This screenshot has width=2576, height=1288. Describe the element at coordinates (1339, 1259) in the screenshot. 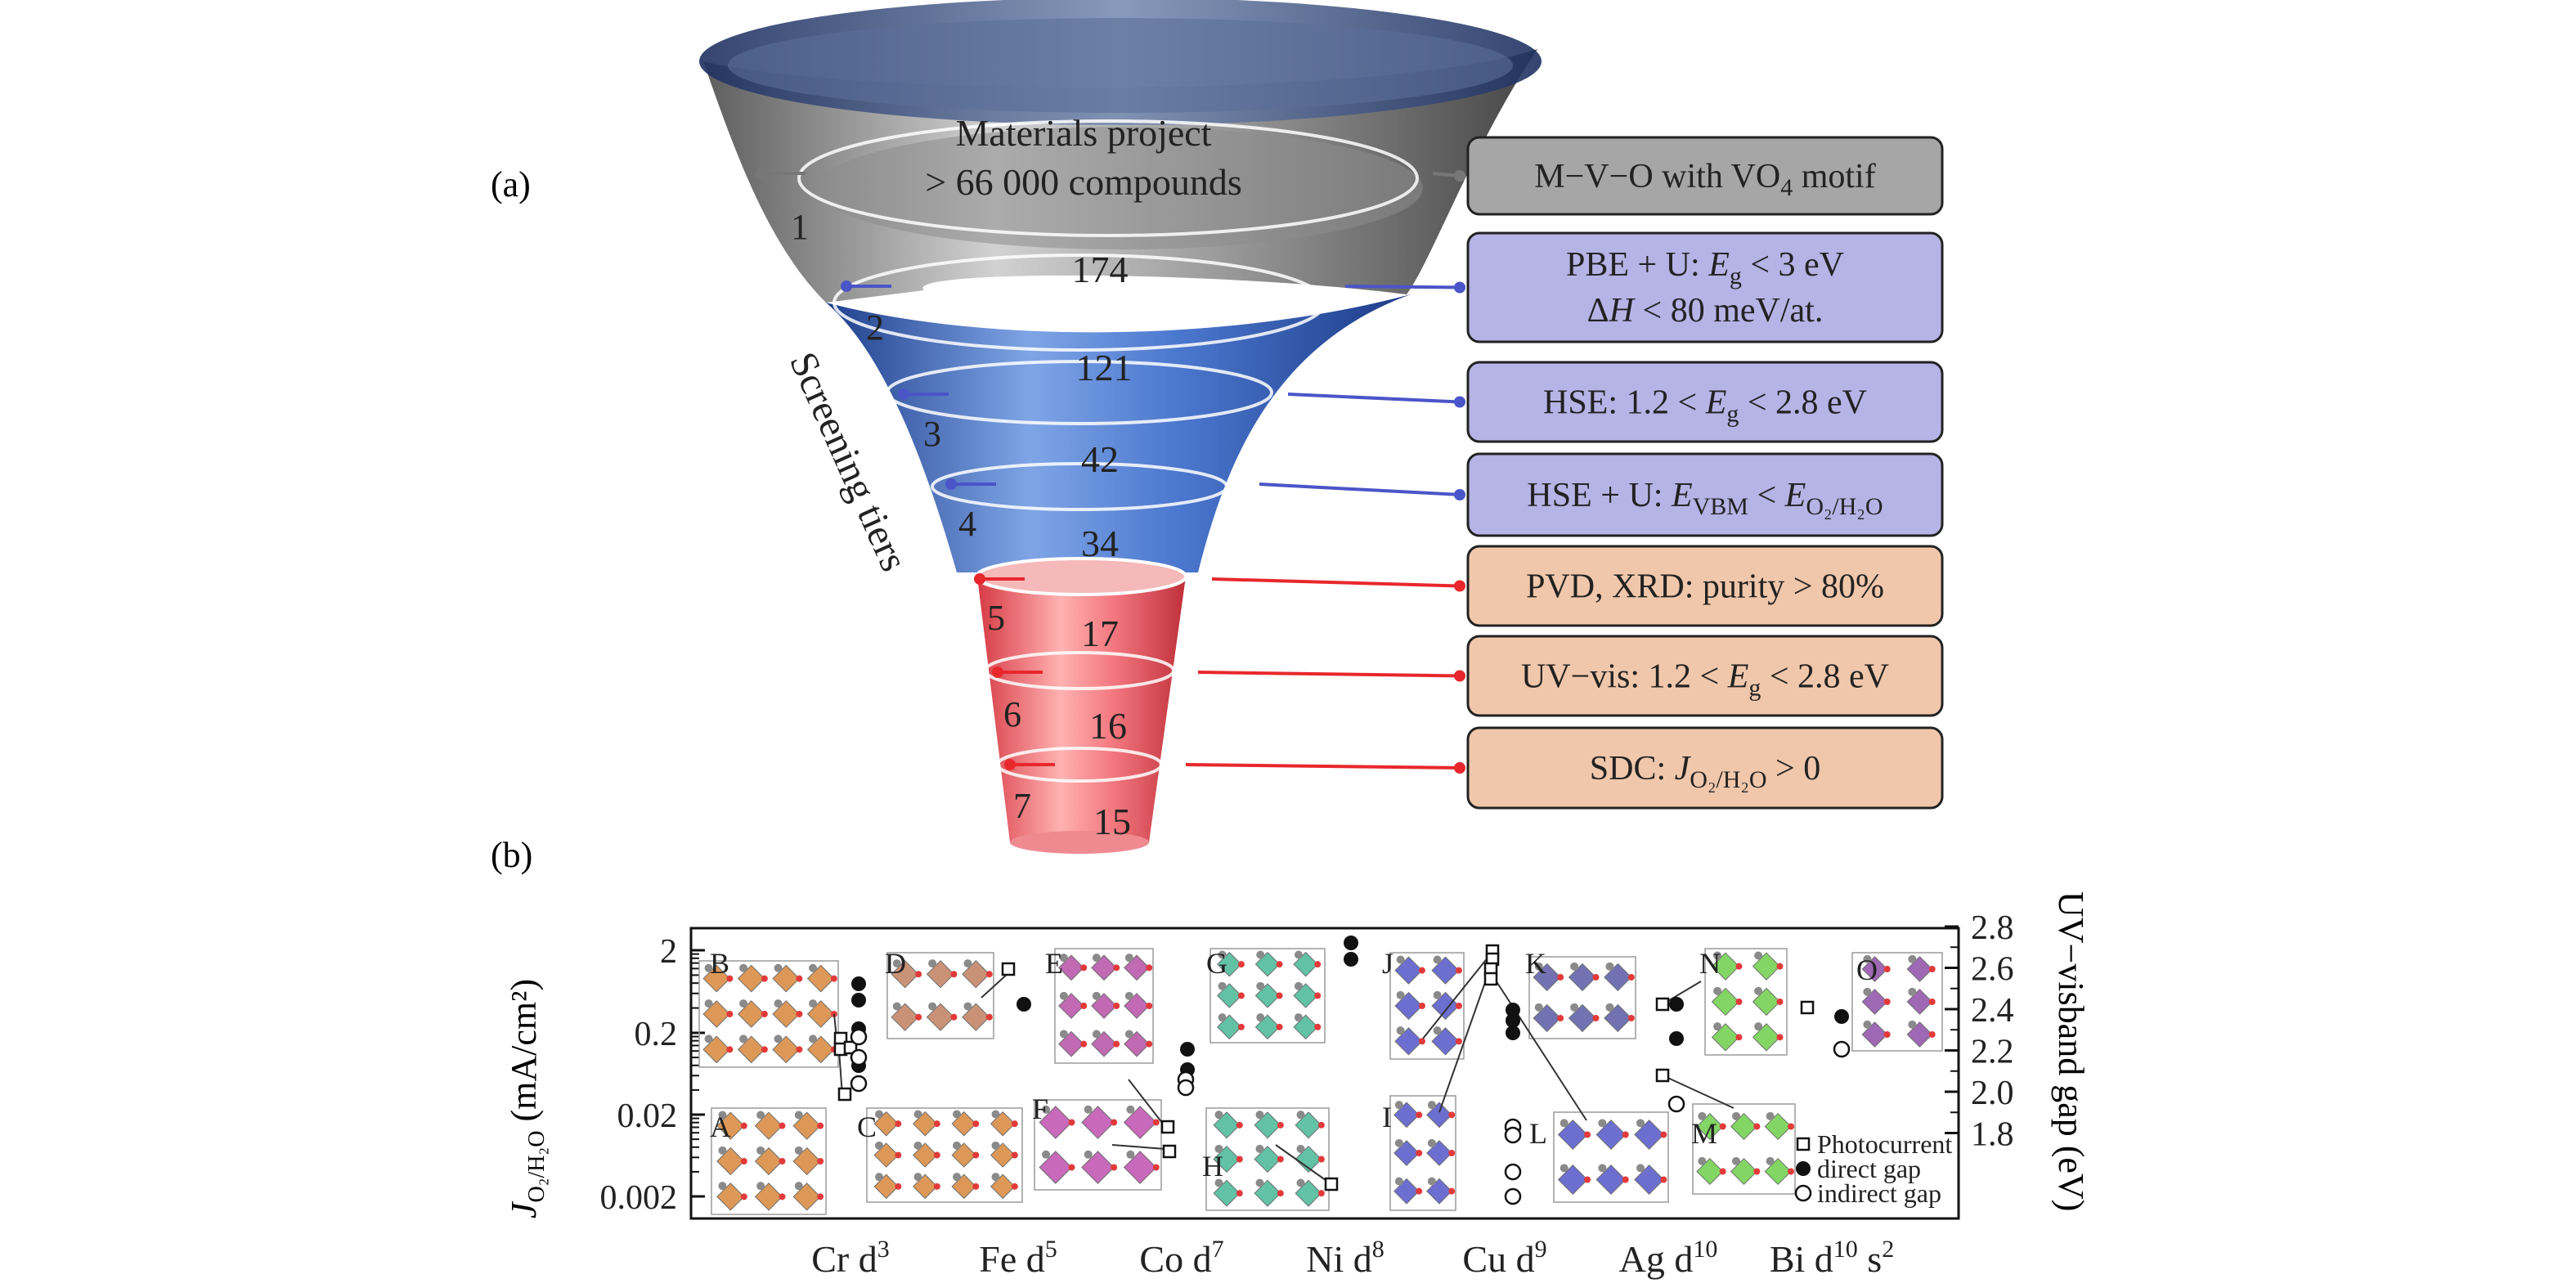

I see `x-label-base: Ni d` at that location.